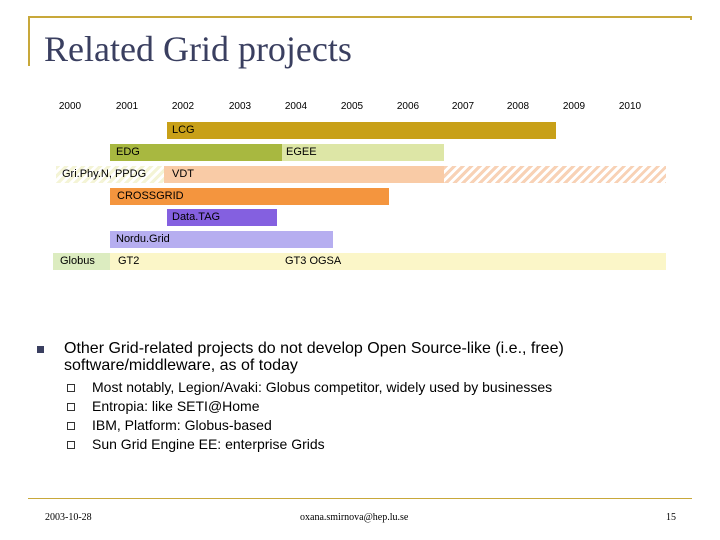  What do you see at coordinates (408, 106) in the screenshot?
I see `year-label: 2006` at bounding box center [408, 106].